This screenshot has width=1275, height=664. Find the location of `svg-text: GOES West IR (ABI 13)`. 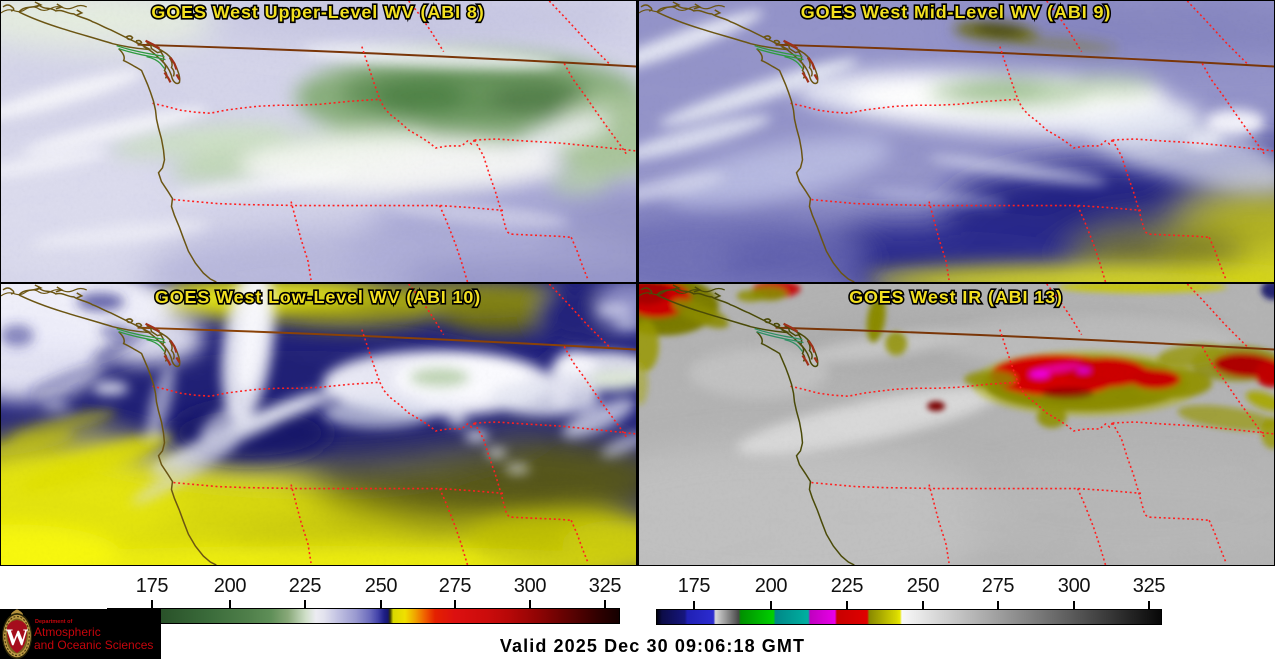

svg-text: GOES West IR (ABI 13) is located at coordinates (956, 297).